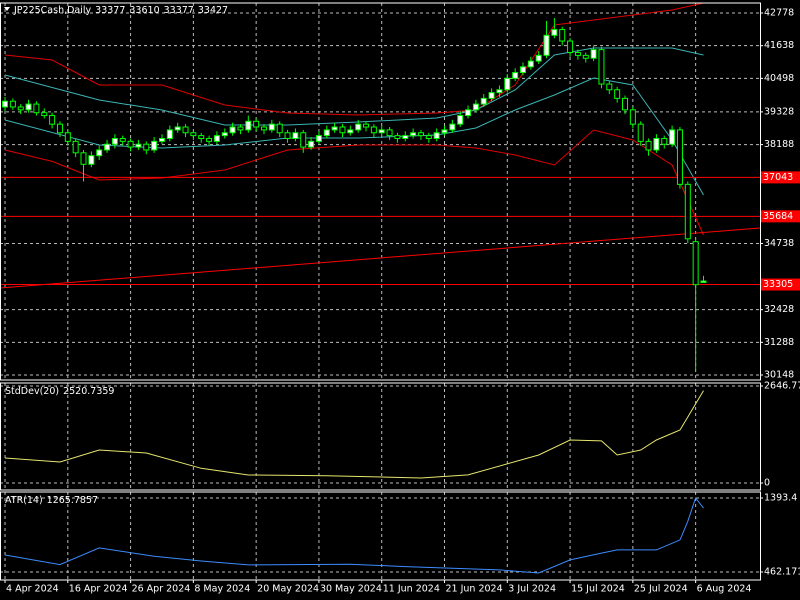  Describe the element at coordinates (161, 589) in the screenshot. I see `x-tick-label: 26 Apr 2024` at that location.